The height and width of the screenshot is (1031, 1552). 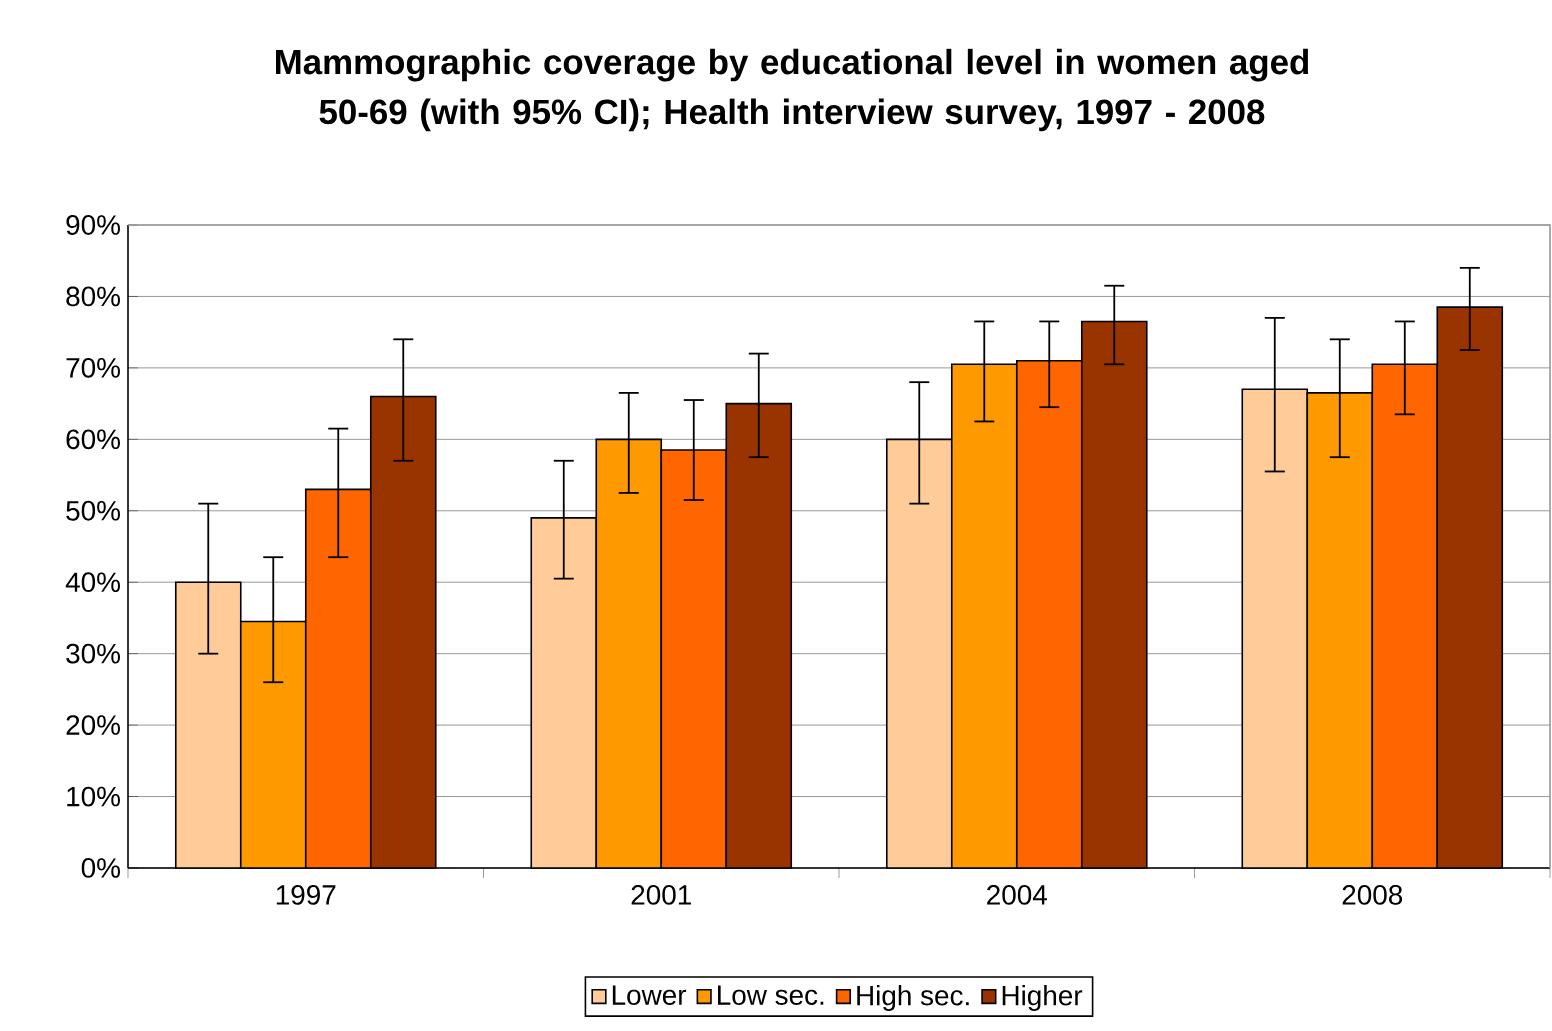 What do you see at coordinates (93, 367) in the screenshot?
I see `y-tick-label: 70%` at bounding box center [93, 367].